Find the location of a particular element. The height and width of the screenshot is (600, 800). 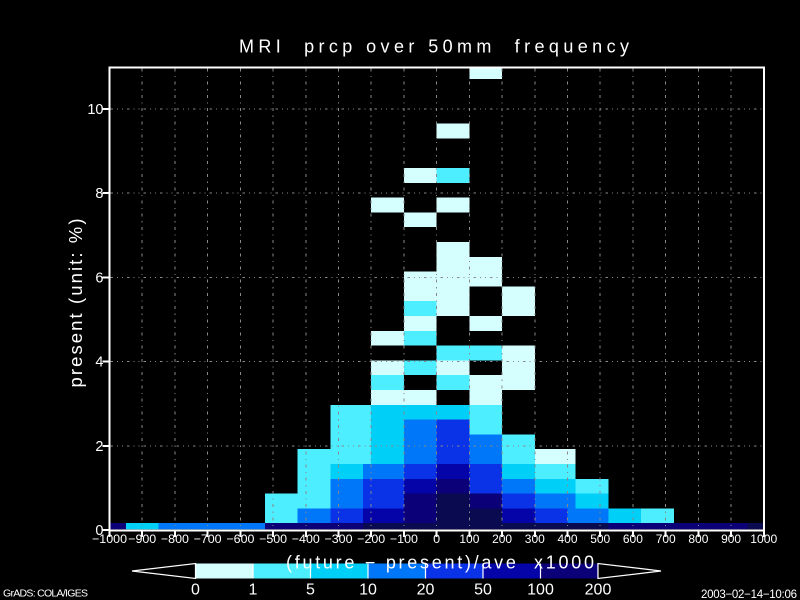

svg-text: −300 is located at coordinates (339, 539).